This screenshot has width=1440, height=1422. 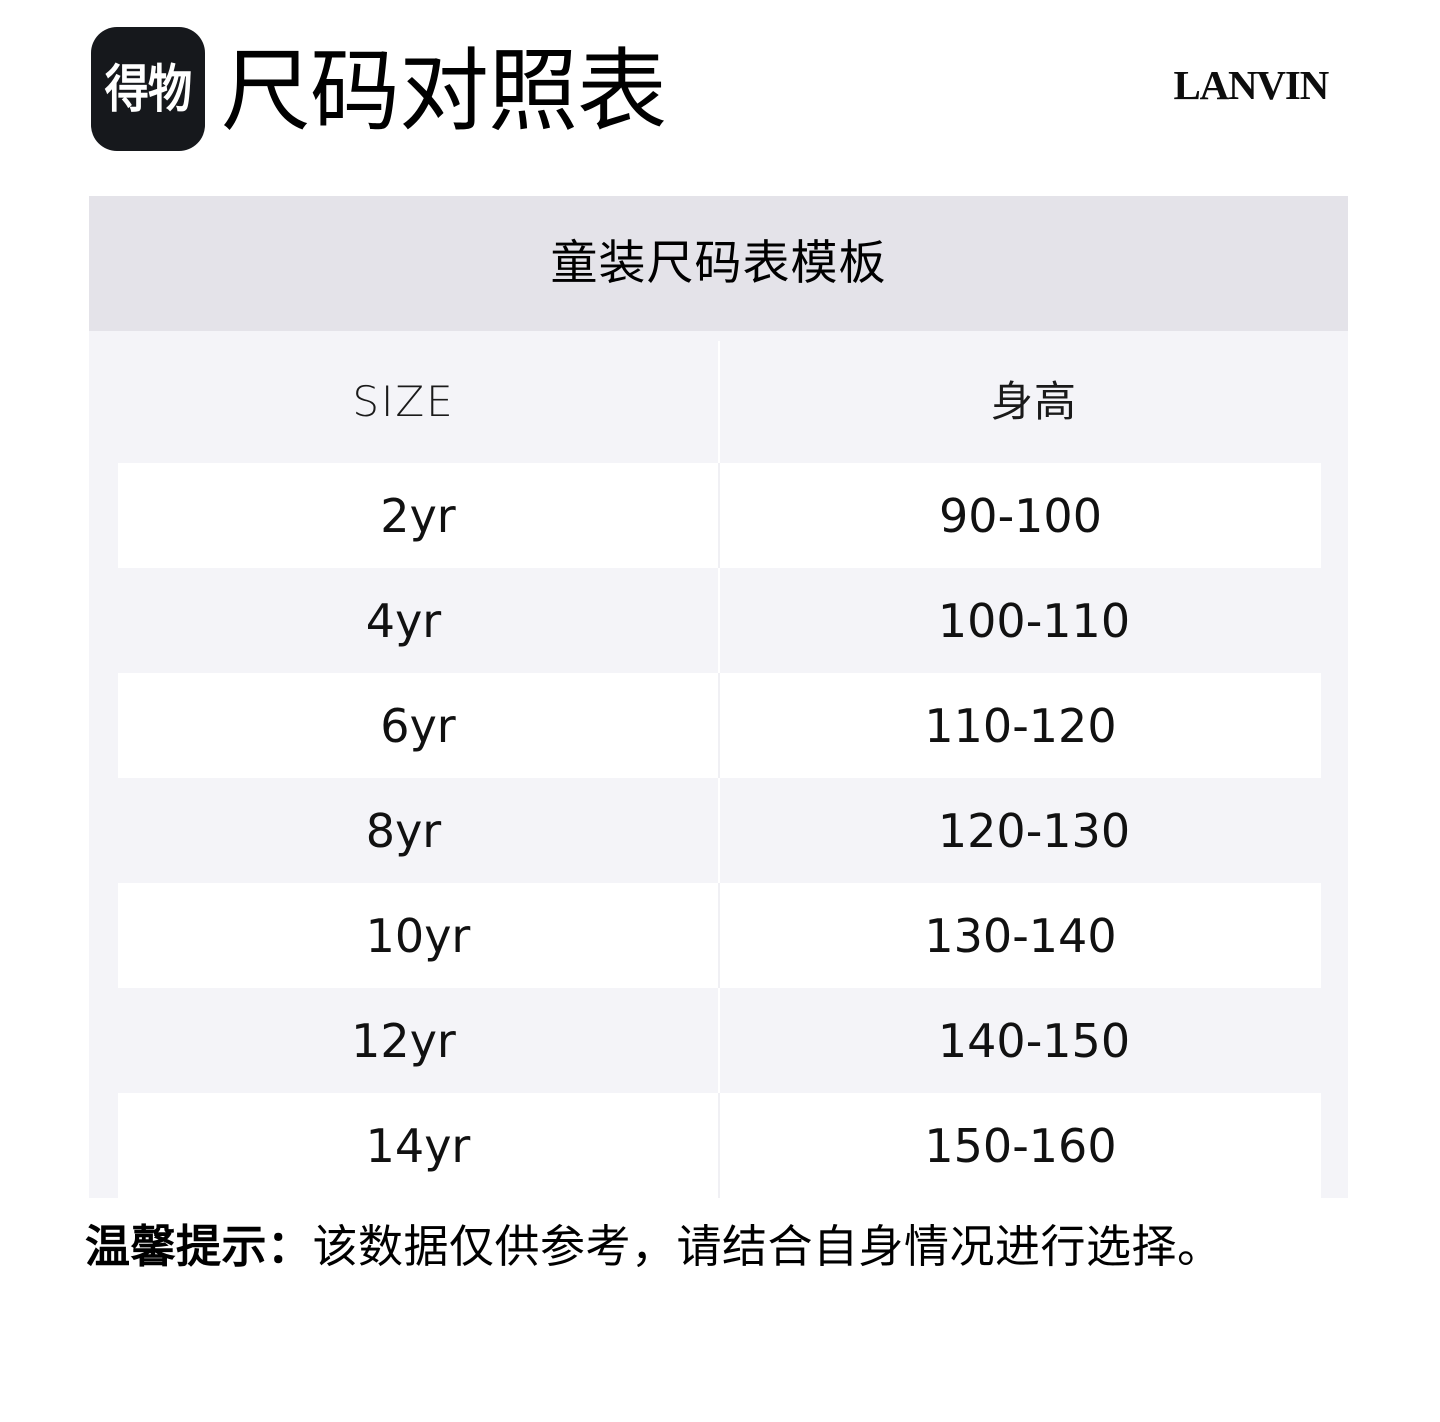 I want to click on cell-height: 100-110, so click(x=1033, y=620).